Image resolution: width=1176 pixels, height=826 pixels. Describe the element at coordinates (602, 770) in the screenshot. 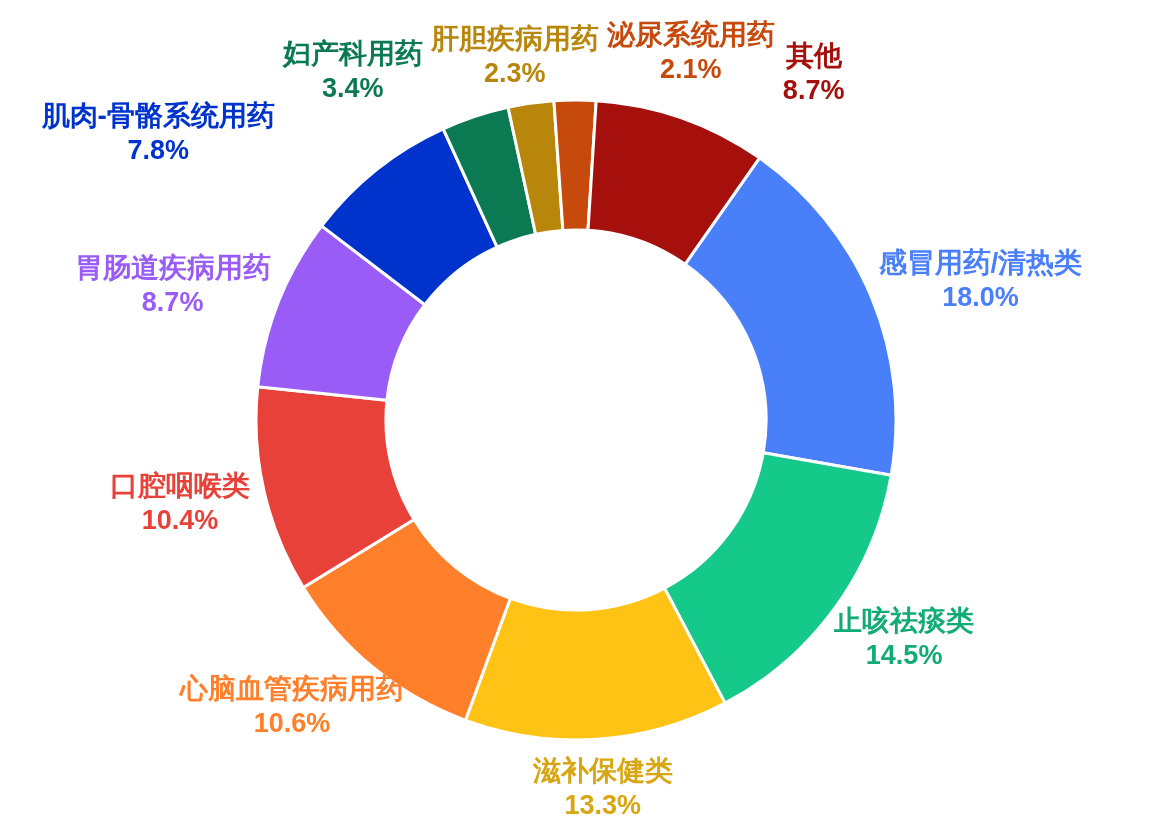

I see `slice-label: 滋补保健类` at that location.